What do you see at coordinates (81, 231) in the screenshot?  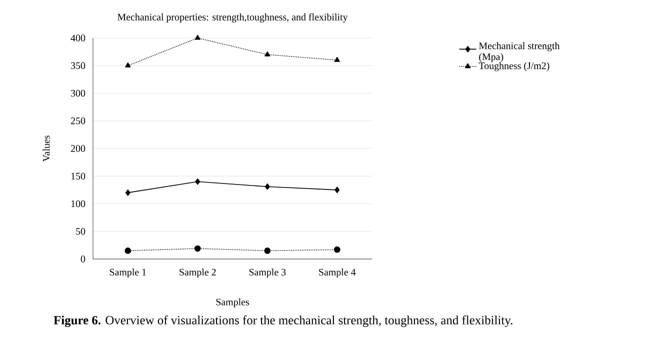 I see `y-tick-label: 50` at bounding box center [81, 231].